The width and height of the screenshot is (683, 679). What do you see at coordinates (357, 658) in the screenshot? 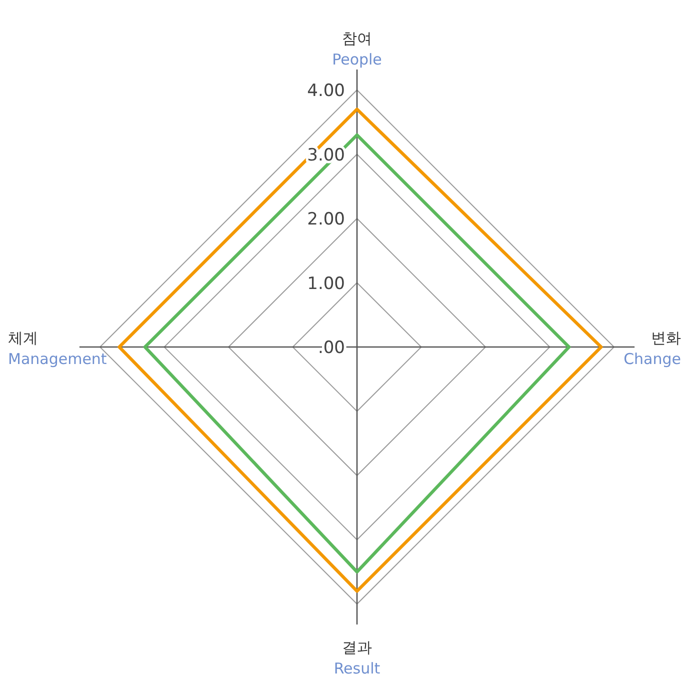
I see `spoke-label: 결과 Result` at bounding box center [357, 658].